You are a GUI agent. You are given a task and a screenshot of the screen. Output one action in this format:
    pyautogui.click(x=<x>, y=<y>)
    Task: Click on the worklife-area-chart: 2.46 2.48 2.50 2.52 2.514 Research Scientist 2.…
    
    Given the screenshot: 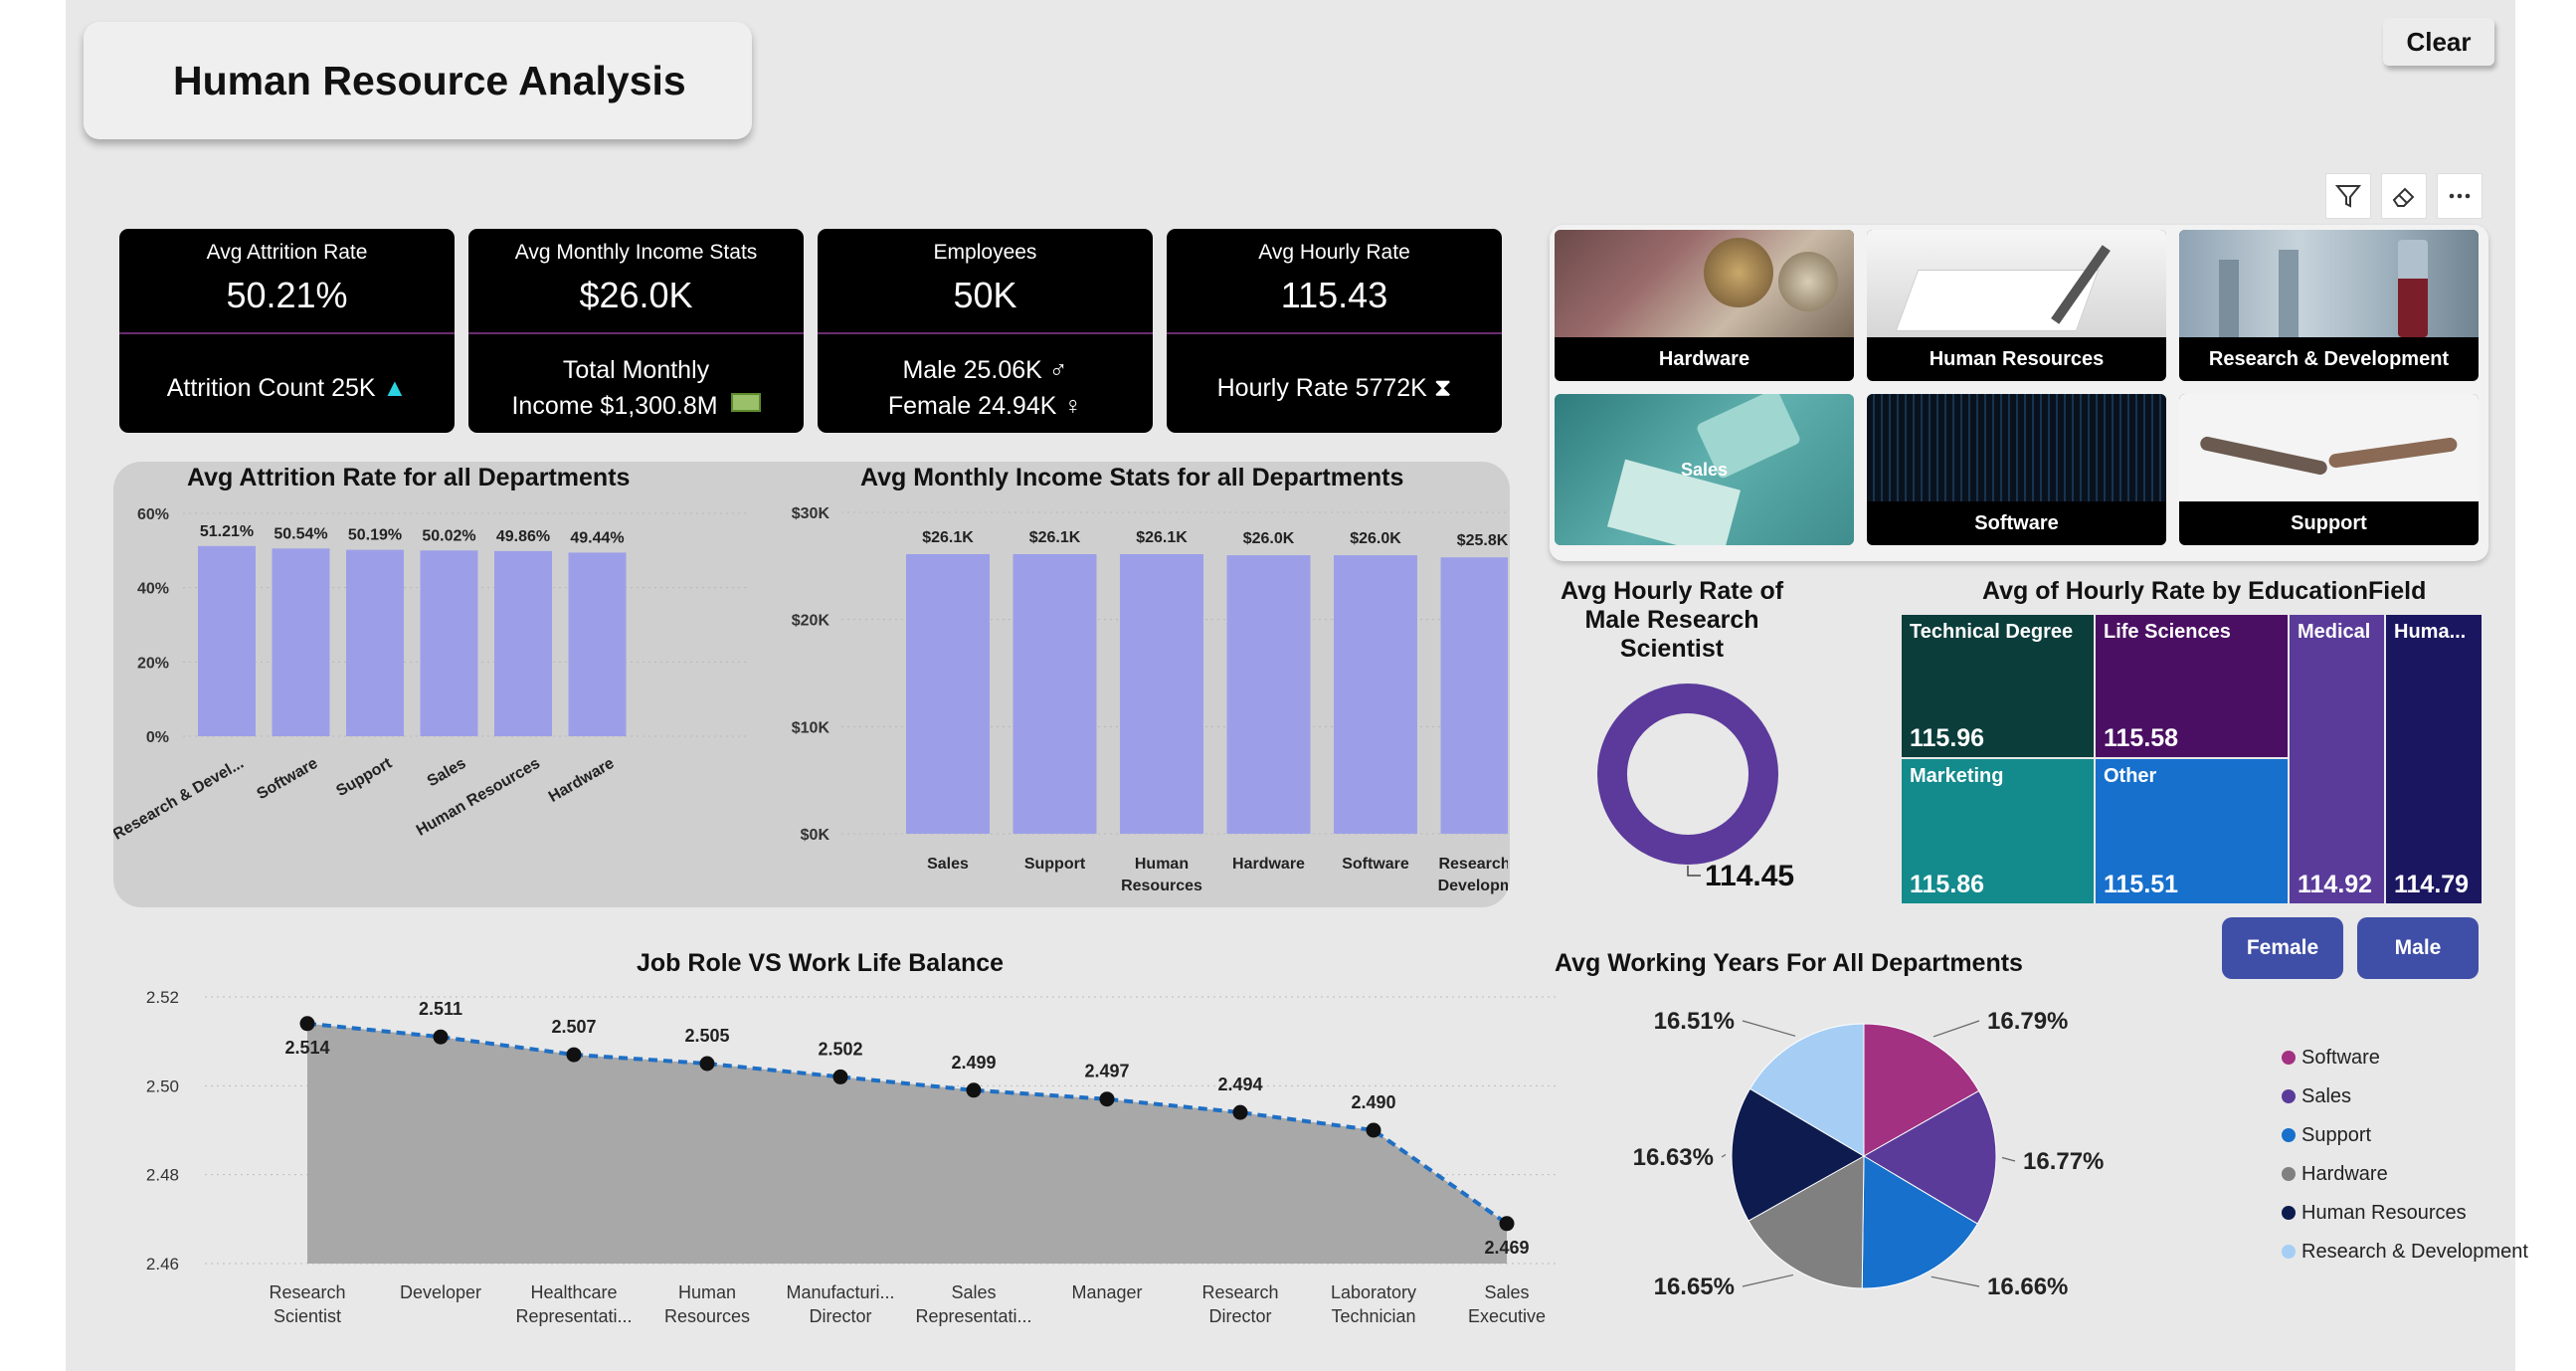 What is the action you would take?
    pyautogui.click(x=852, y=1157)
    